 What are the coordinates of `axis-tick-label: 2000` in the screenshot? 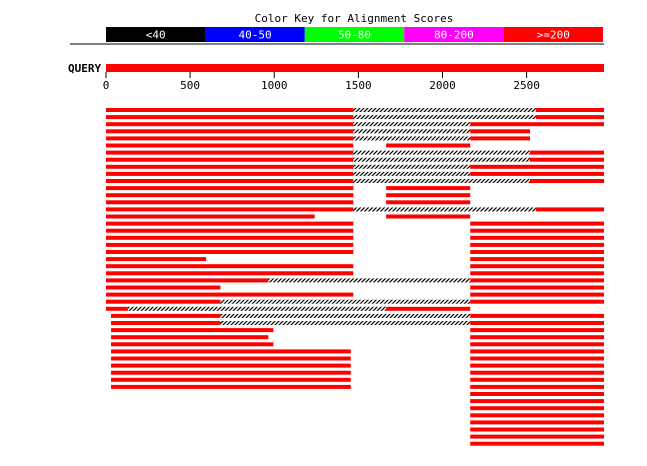 It's located at (442, 85).